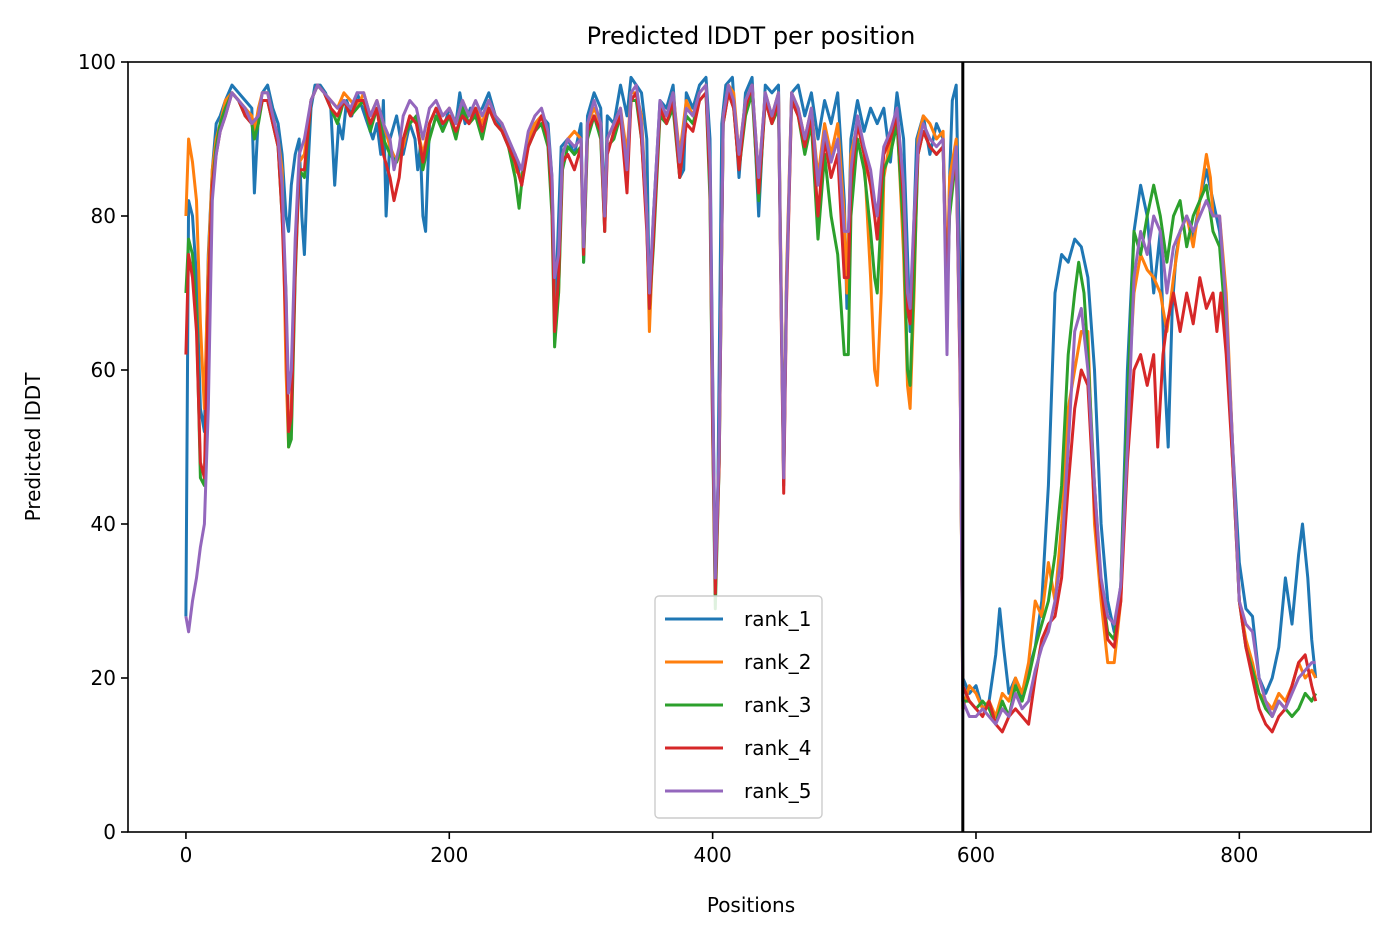 The height and width of the screenshot is (939, 1391). What do you see at coordinates (777, 619) in the screenshot?
I see `legend-label-1: rank_1` at bounding box center [777, 619].